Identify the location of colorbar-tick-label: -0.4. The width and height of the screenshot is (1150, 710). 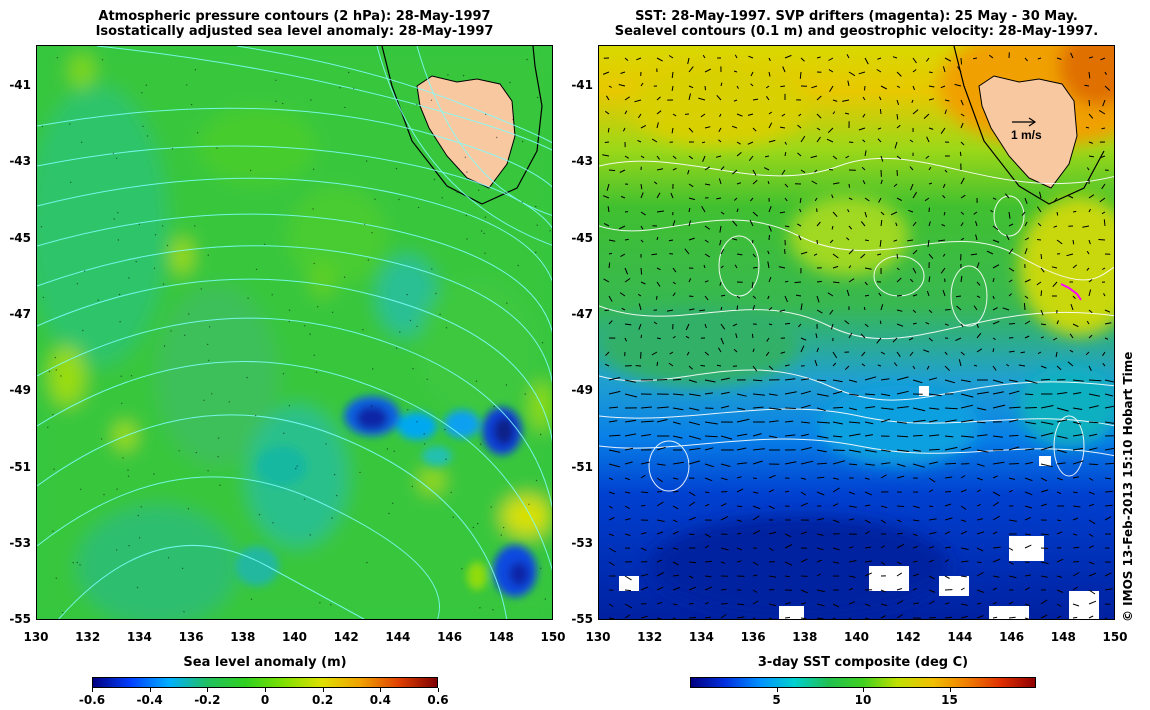
(149, 700).